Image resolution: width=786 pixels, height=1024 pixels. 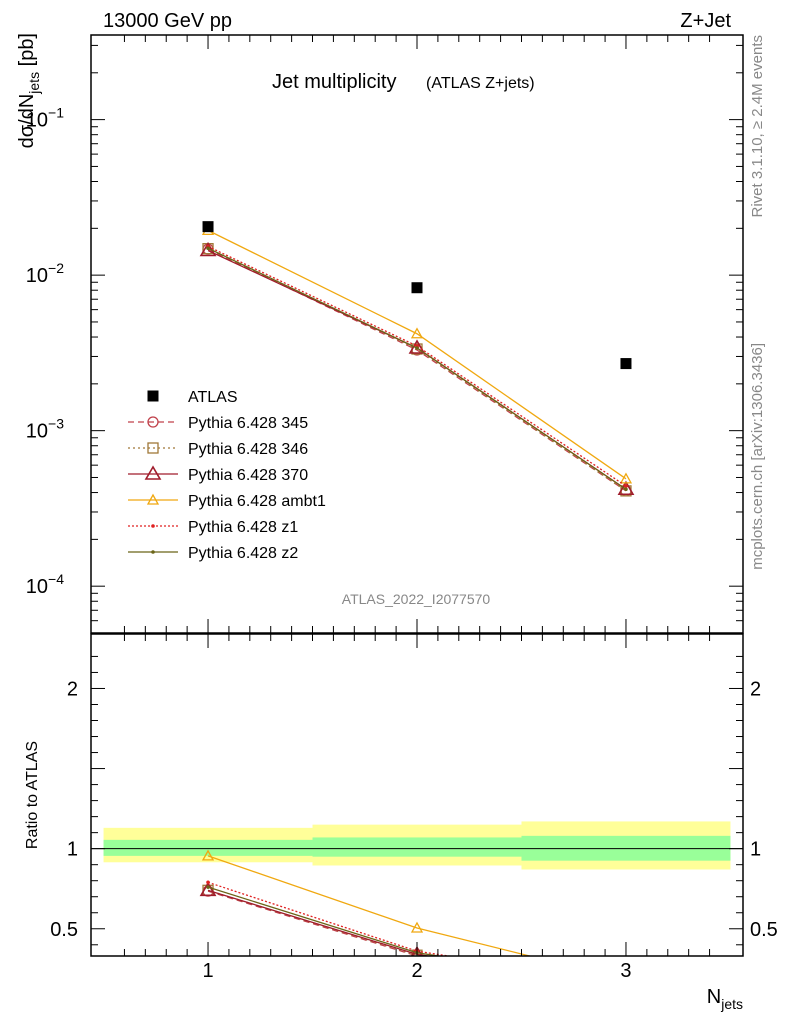 I want to click on x-tick-label: 1, so click(x=207, y=971).